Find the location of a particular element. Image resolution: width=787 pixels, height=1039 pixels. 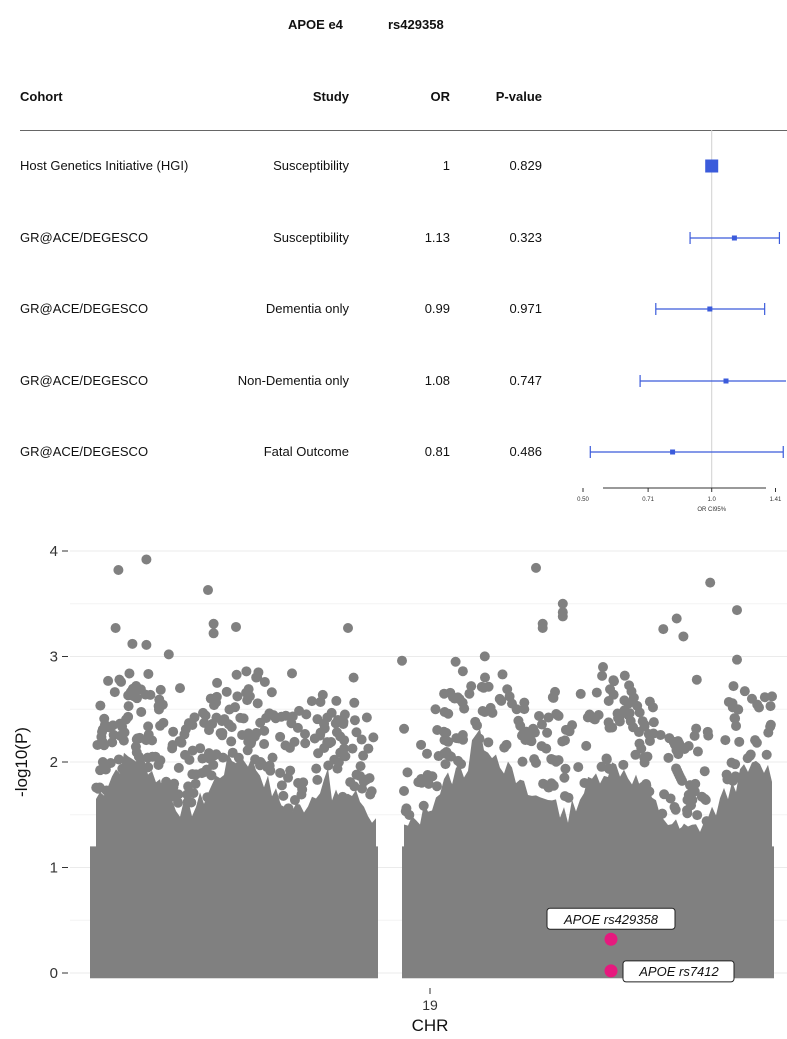

x-axis-label: CHR is located at coordinates (430, 1025).